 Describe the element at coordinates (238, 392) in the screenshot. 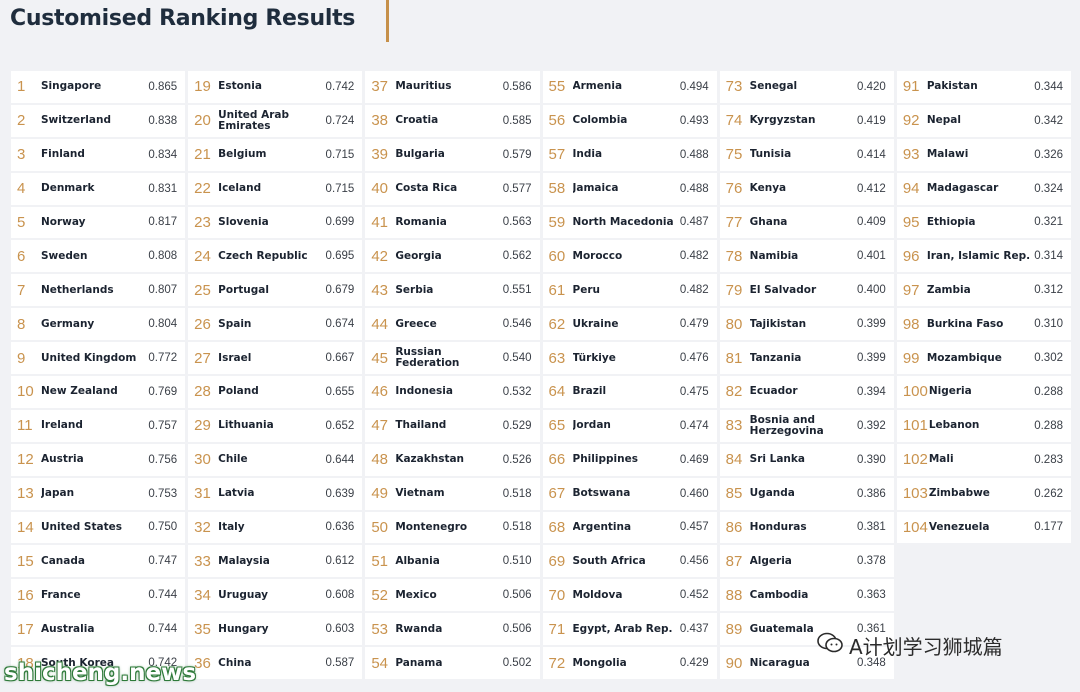

I see `country-name: Poland` at that location.